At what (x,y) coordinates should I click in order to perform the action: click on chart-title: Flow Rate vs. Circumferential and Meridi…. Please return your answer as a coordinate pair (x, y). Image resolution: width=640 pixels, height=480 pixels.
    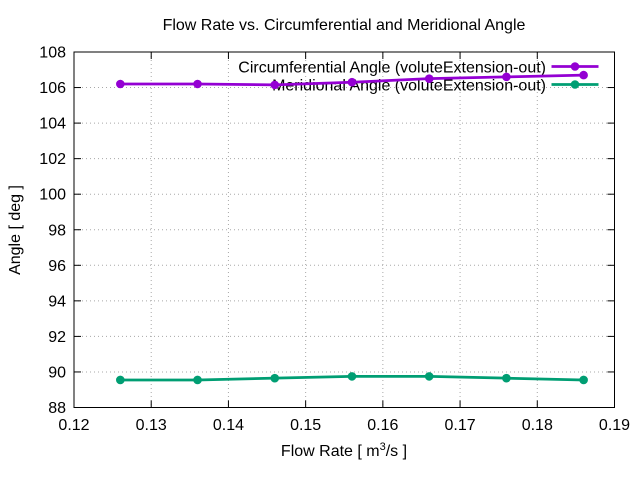
    Looking at the image, I should click on (344, 25).